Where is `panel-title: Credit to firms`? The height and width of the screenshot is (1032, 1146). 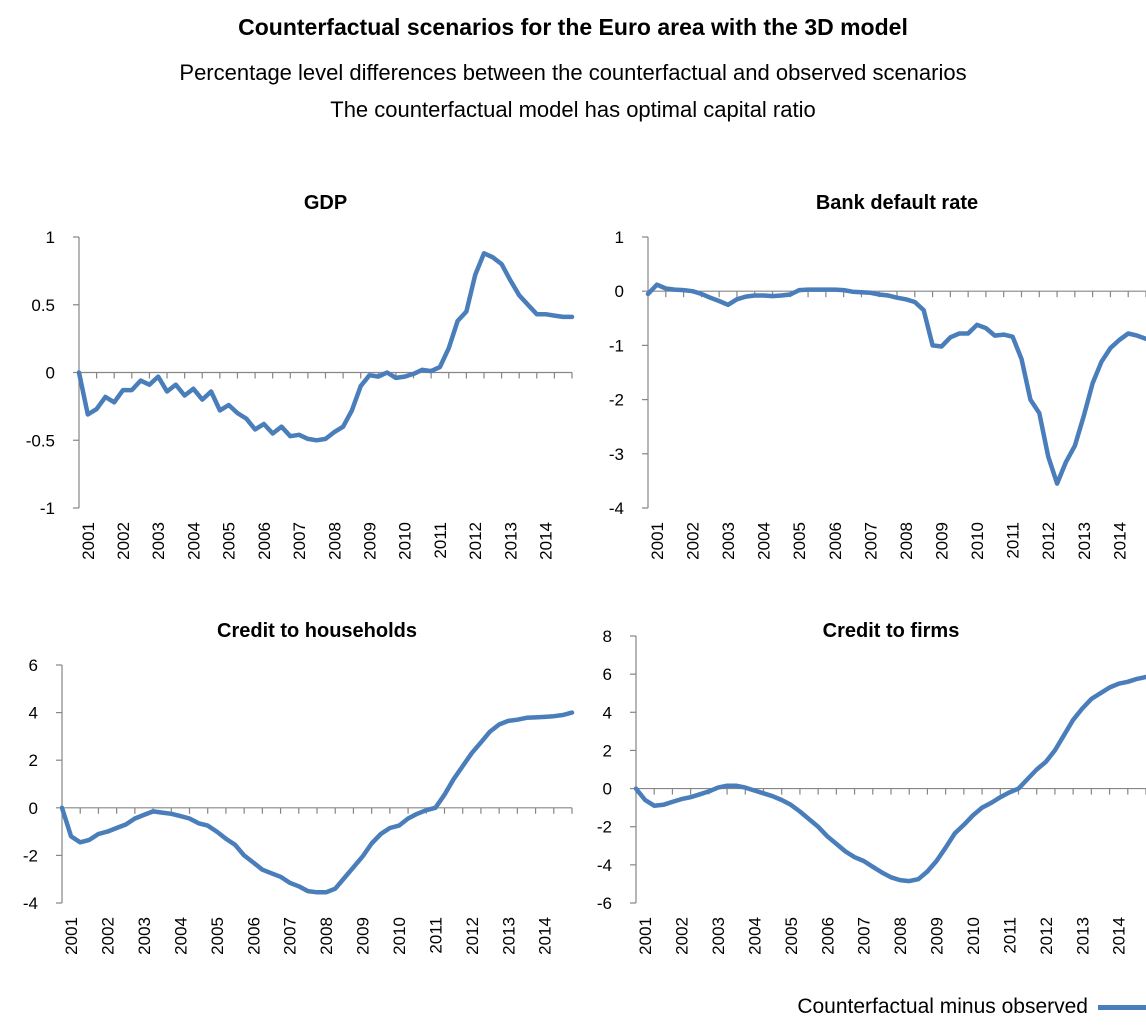
panel-title: Credit to firms is located at coordinates (891, 631).